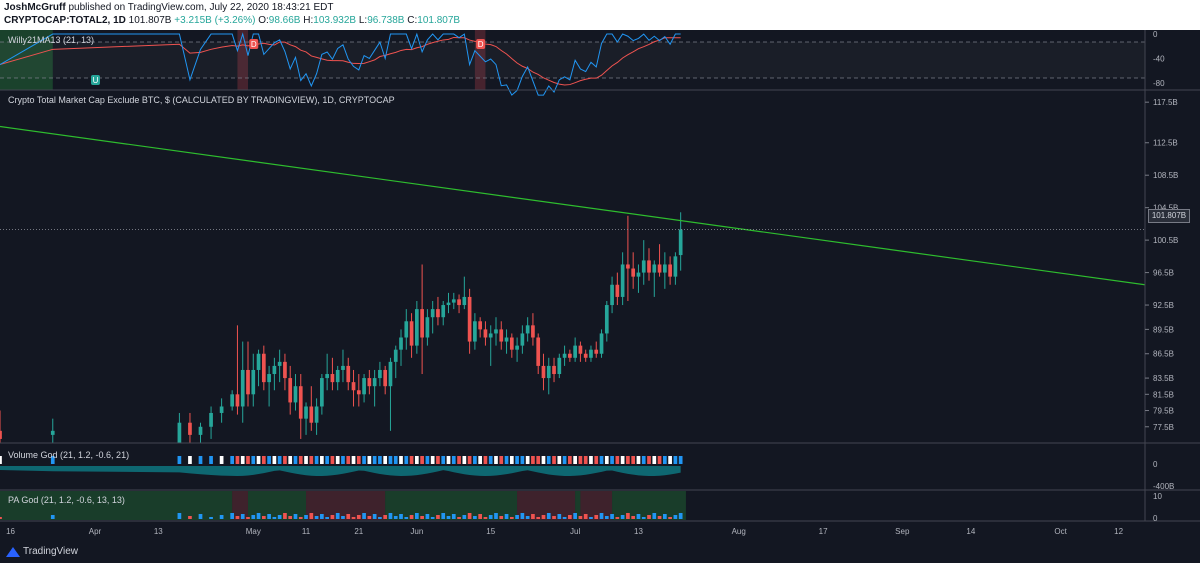 This screenshot has height=563, width=1200. Describe the element at coordinates (1155, 34) in the screenshot. I see `willy-tick-label: 0` at that location.